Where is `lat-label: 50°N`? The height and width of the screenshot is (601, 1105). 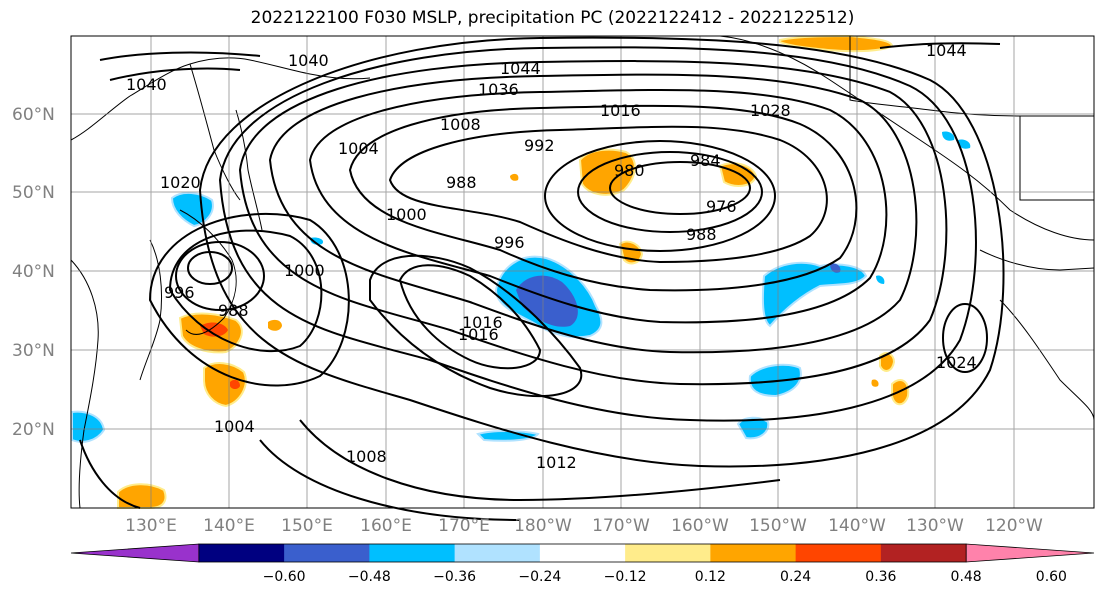
lat-label: 50°N is located at coordinates (33, 193).